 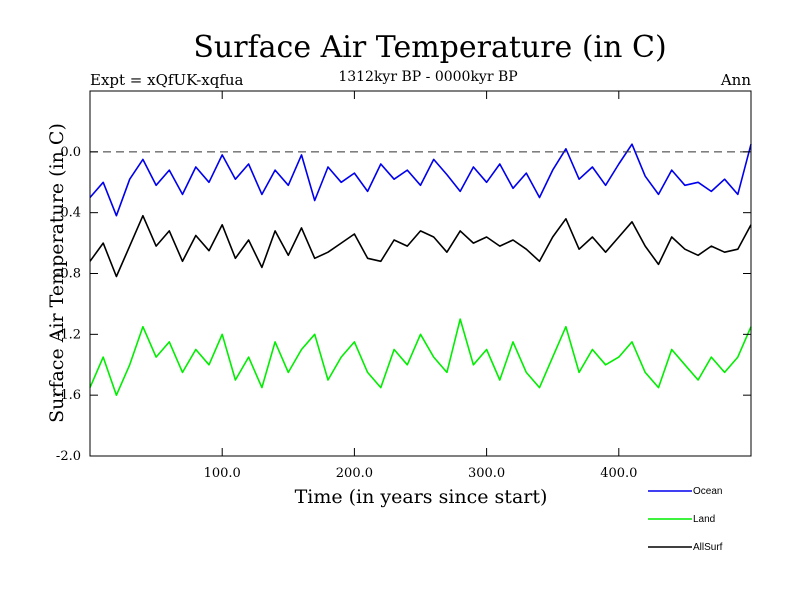 What do you see at coordinates (427, 77) in the screenshot?
I see `chart-subtitle: 1312kyr BP - 0000kyr BP` at bounding box center [427, 77].